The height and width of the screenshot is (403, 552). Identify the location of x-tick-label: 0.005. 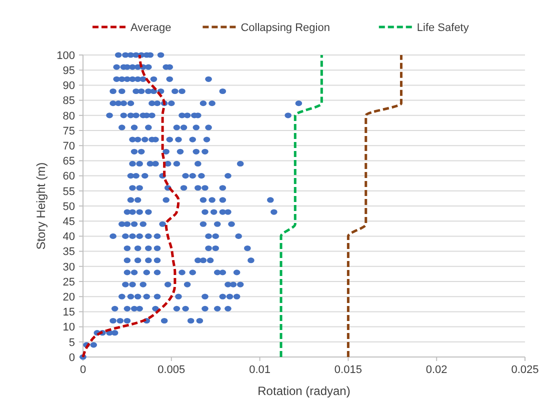
(172, 370).